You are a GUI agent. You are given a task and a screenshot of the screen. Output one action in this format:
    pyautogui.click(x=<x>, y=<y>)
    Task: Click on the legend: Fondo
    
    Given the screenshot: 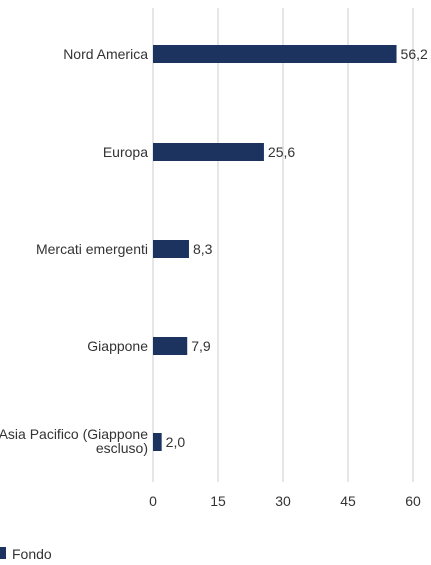 What is the action you would take?
    pyautogui.click(x=26, y=554)
    